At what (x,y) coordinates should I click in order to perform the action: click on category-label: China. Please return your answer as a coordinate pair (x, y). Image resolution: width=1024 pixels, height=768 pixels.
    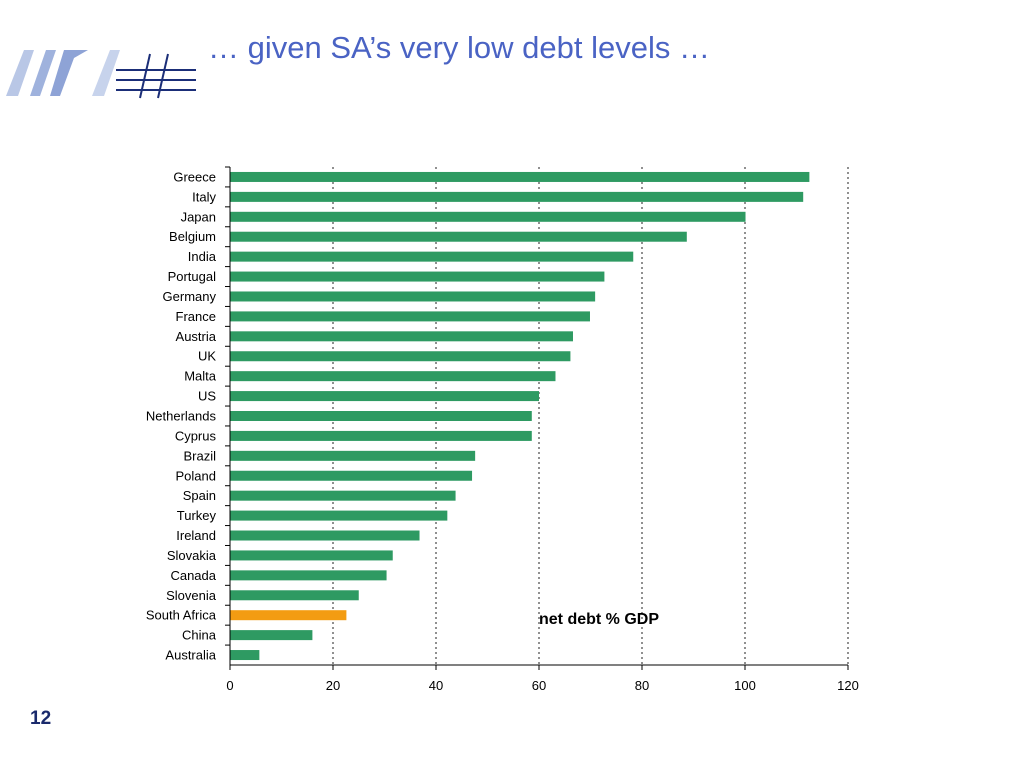
    Looking at the image, I should click on (199, 635).